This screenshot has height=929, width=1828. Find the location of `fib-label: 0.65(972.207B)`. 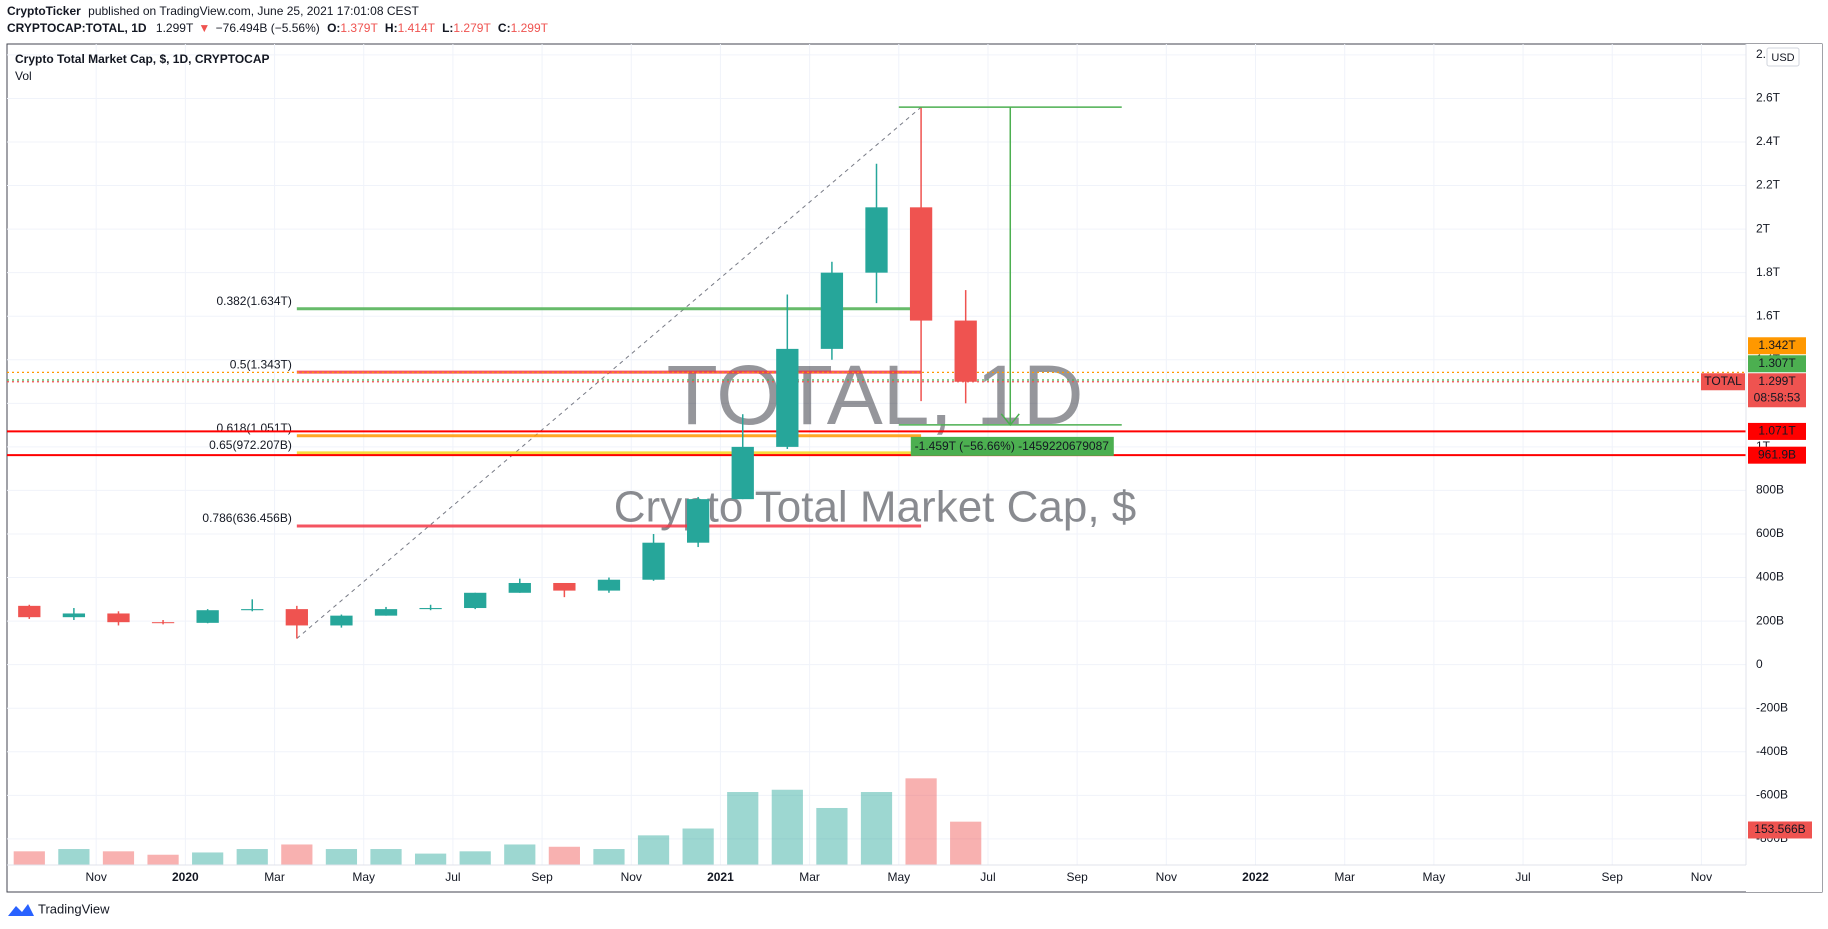

fib-label: 0.65(972.207B) is located at coordinates (250, 445).